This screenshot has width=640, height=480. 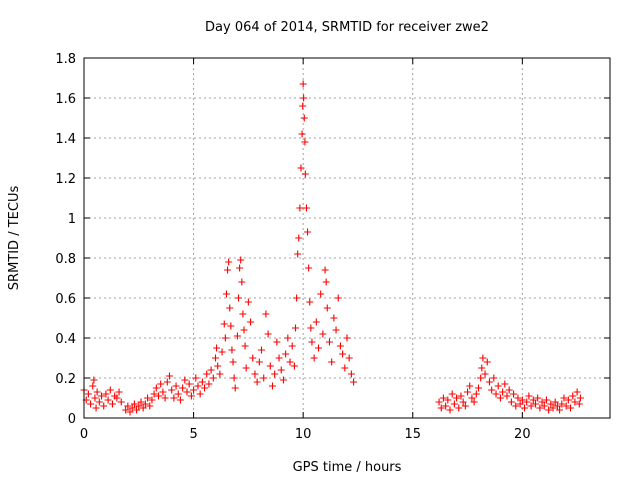 I want to click on y-tick-label: 0.8, so click(x=65, y=259).